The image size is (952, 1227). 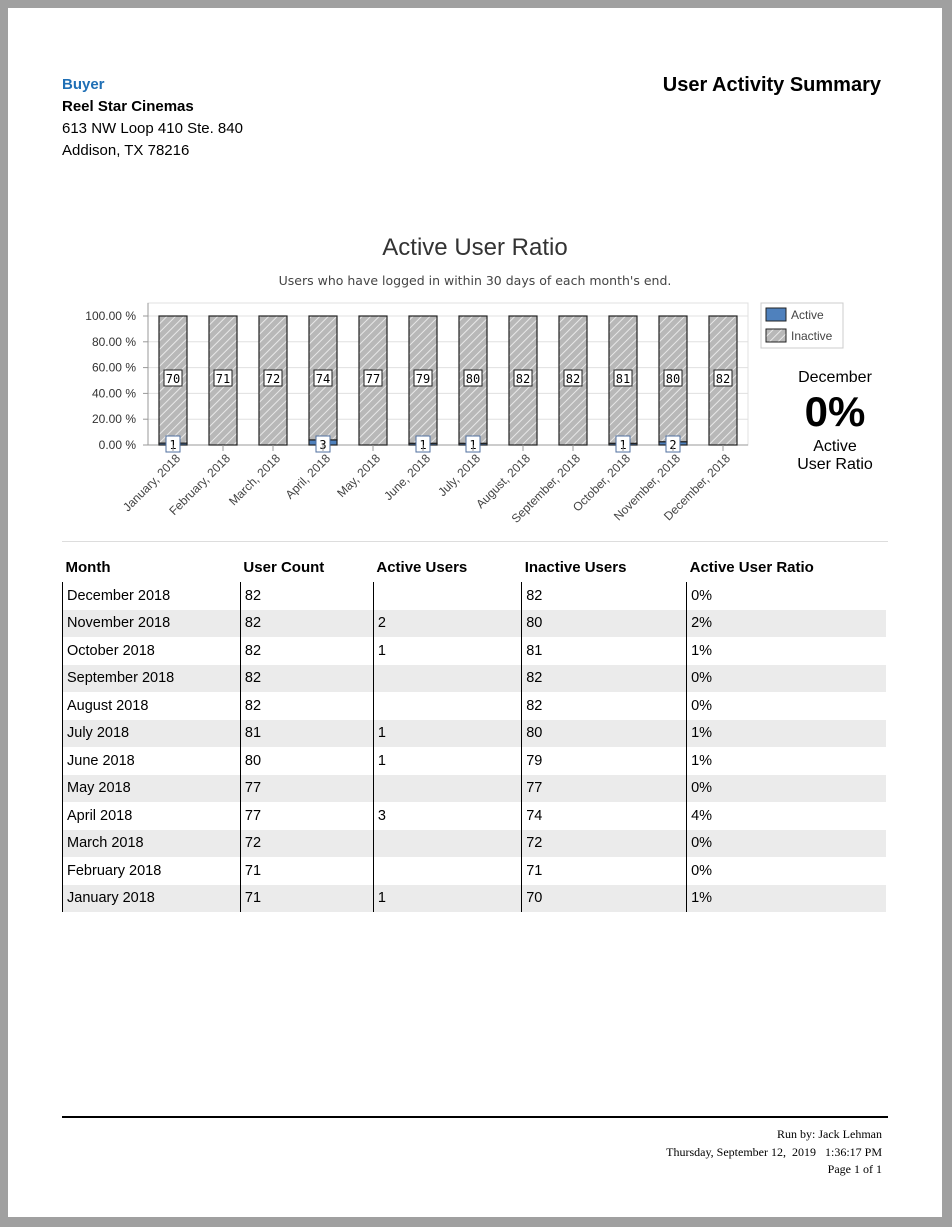 What do you see at coordinates (83, 84) in the screenshot?
I see `buyer-label: Buyer` at bounding box center [83, 84].